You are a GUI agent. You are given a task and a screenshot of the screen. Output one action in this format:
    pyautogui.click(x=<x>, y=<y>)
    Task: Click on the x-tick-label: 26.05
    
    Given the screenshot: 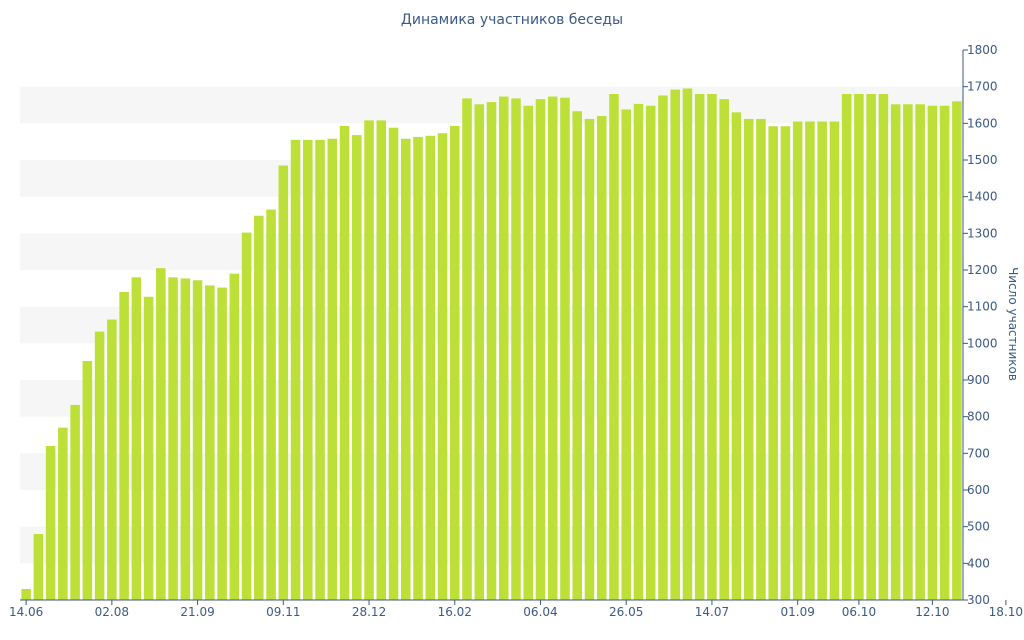 What is the action you would take?
    pyautogui.click(x=626, y=612)
    